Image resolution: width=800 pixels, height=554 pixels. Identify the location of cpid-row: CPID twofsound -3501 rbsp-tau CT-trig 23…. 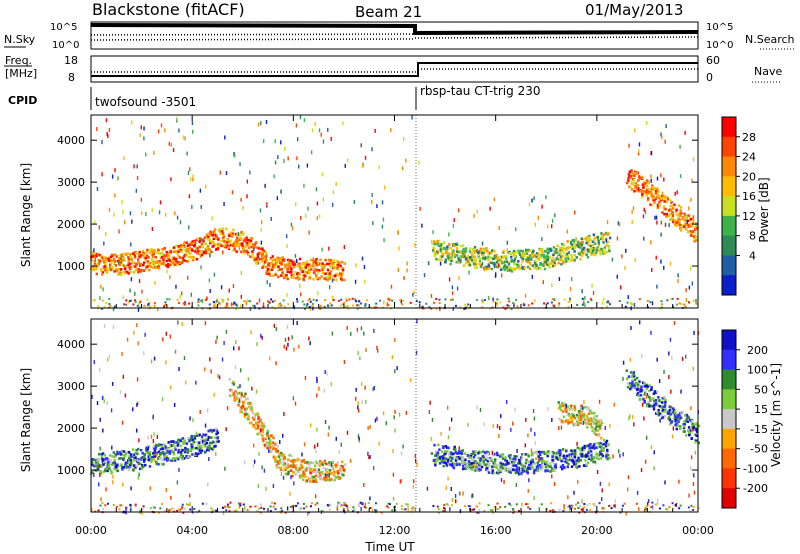
(274, 97).